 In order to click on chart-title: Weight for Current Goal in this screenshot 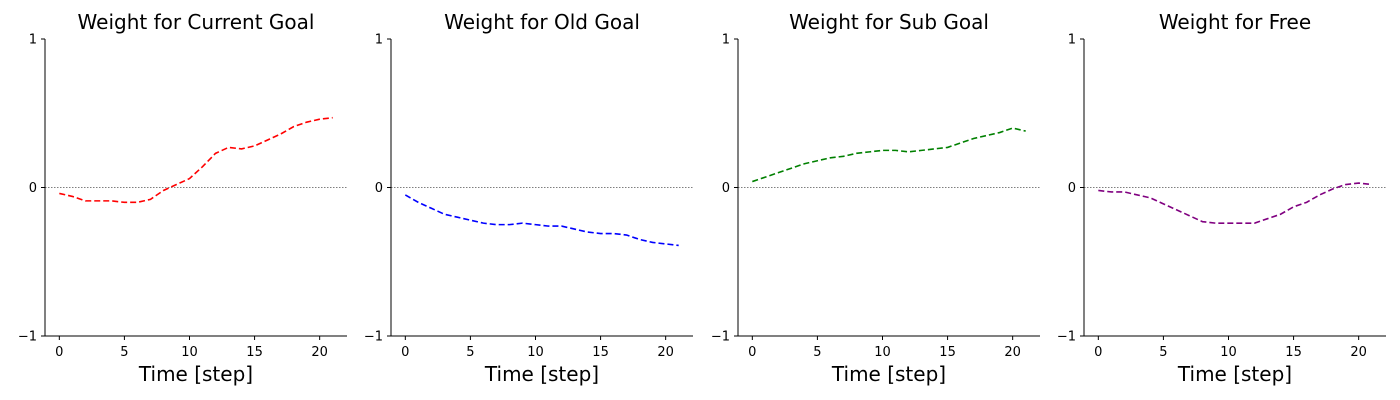, I will do `click(196, 22)`.